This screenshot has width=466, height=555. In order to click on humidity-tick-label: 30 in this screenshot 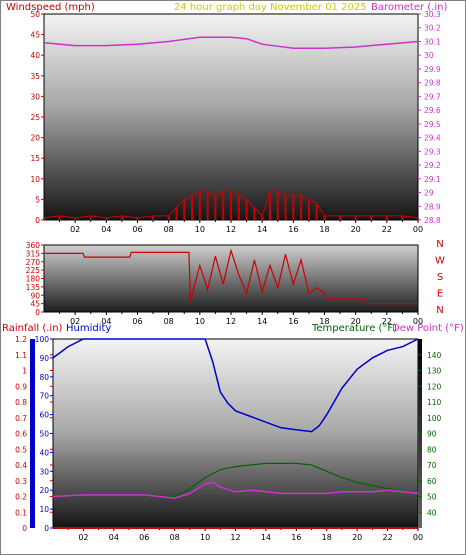, I will do `click(44, 471)`.